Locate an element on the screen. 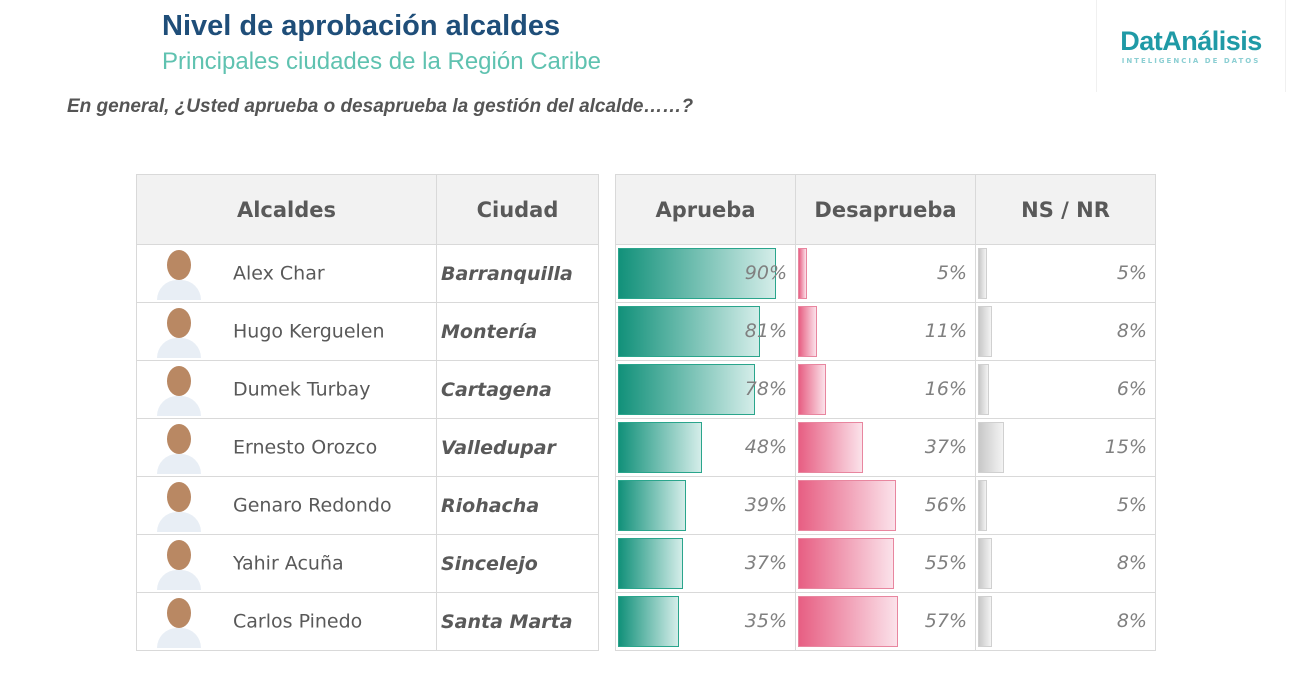 Image resolution: width=1290 pixels, height=691 pixels. aprueba-cell: 39% is located at coordinates (705, 505).